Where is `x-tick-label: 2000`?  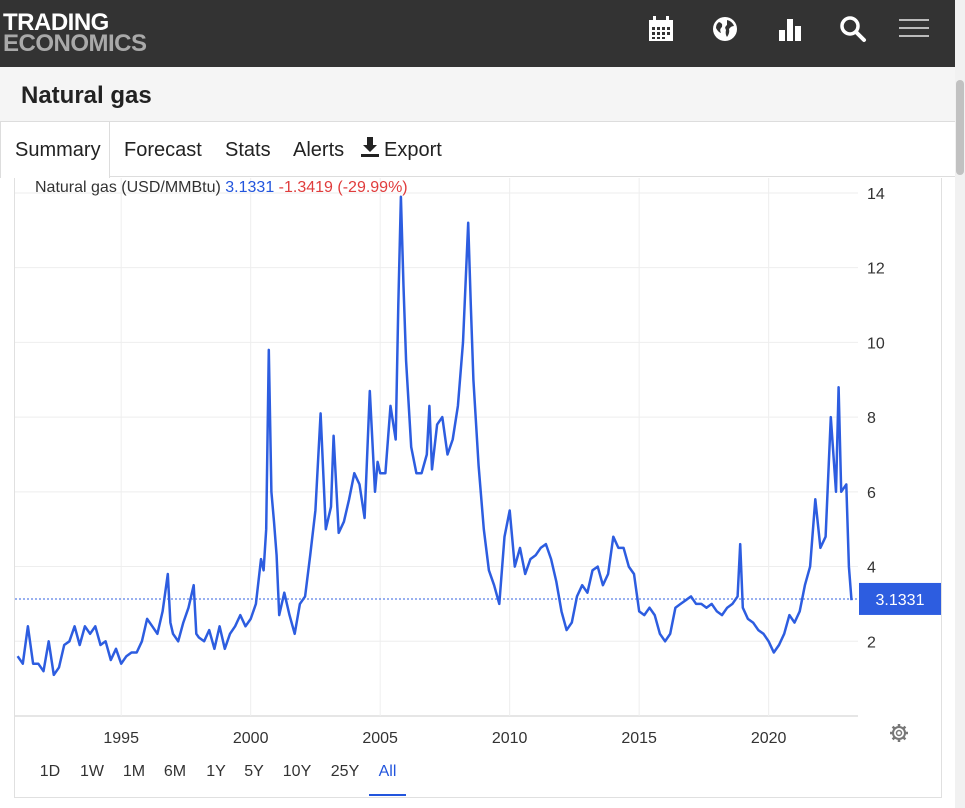 x-tick-label: 2000 is located at coordinates (251, 738).